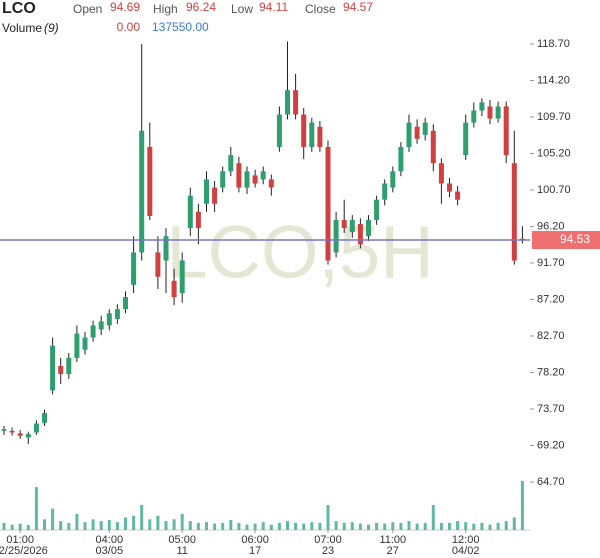  Describe the element at coordinates (393, 551) in the screenshot. I see `x-date-label: 27` at that location.